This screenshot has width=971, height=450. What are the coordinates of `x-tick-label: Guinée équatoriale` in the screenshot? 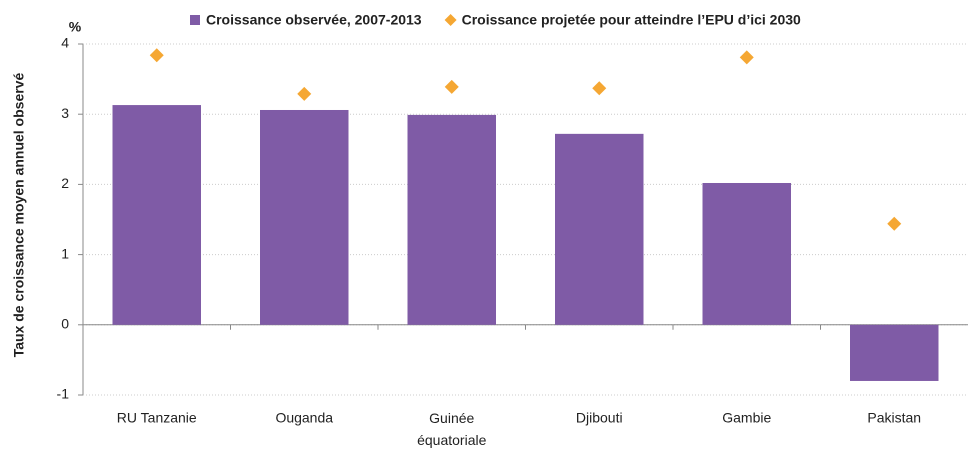 It's located at (451, 429).